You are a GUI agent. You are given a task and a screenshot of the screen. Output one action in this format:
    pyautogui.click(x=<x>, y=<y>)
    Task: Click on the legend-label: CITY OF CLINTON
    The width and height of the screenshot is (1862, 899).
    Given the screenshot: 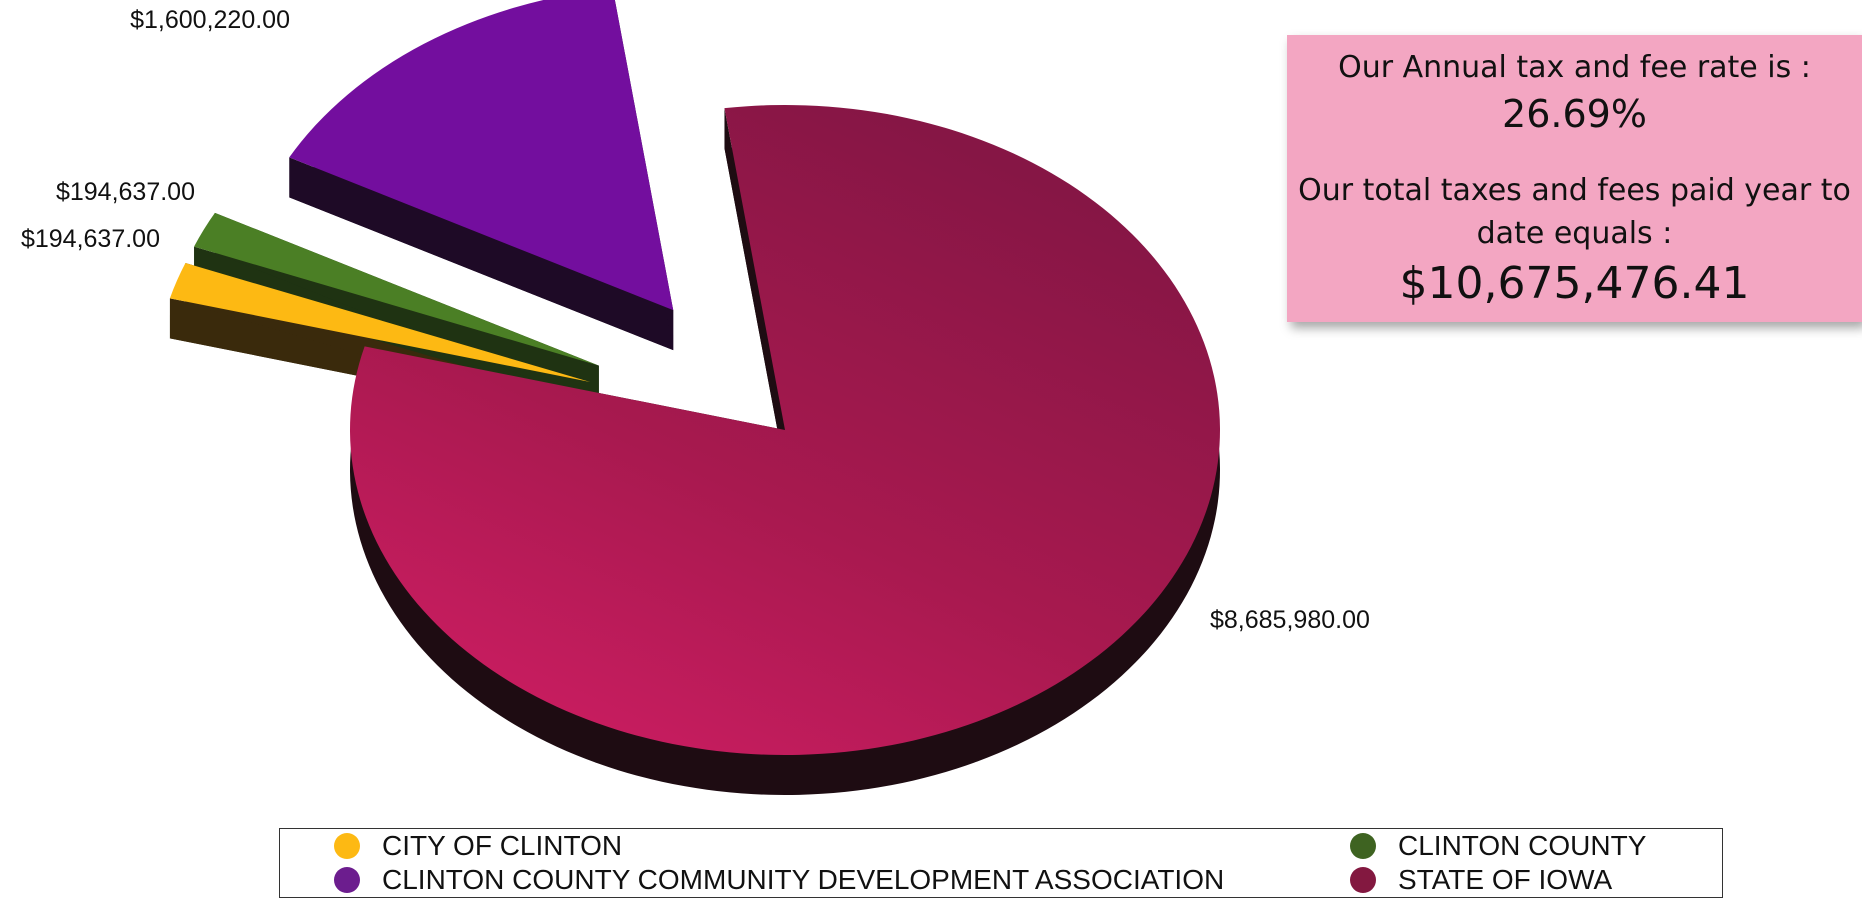 What is the action you would take?
    pyautogui.click(x=502, y=845)
    